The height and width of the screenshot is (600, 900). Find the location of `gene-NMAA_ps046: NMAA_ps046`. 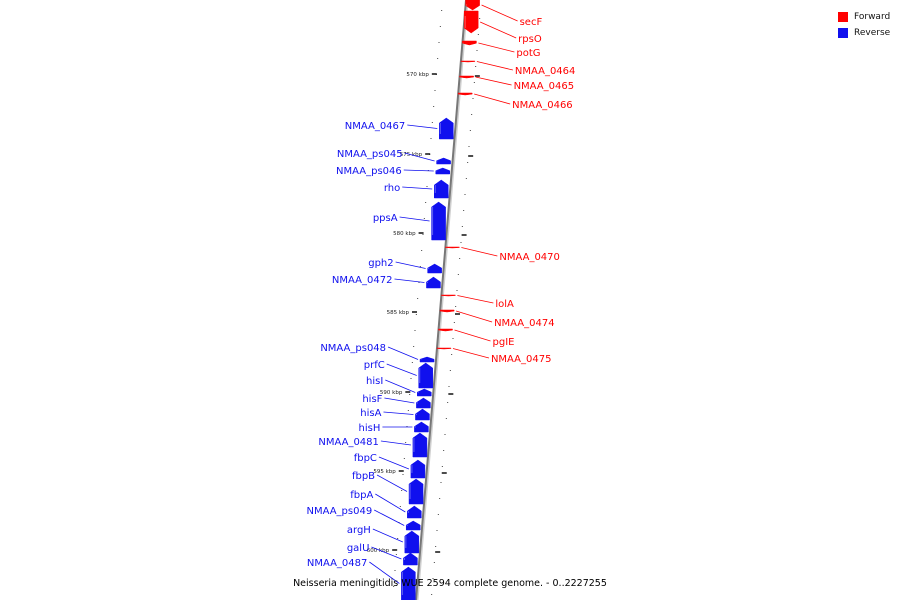

gene-NMAA_ps046: NMAA_ps046 is located at coordinates (393, 171).